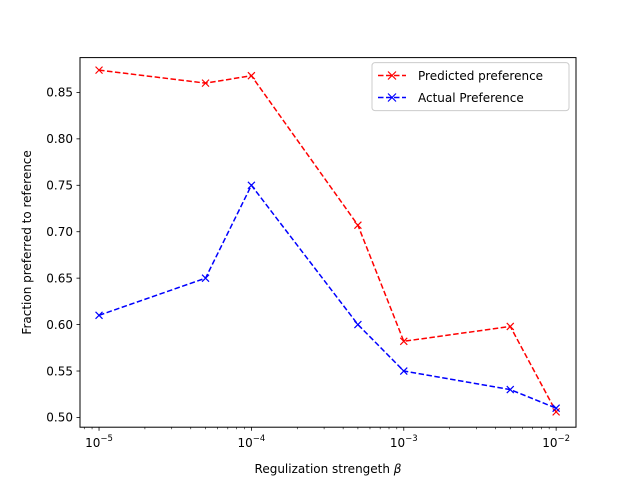 Image resolution: width=640 pixels, height=484 pixels. What do you see at coordinates (251, 442) in the screenshot?
I see `x-tick-label: 10⁻⁴` at bounding box center [251, 442].